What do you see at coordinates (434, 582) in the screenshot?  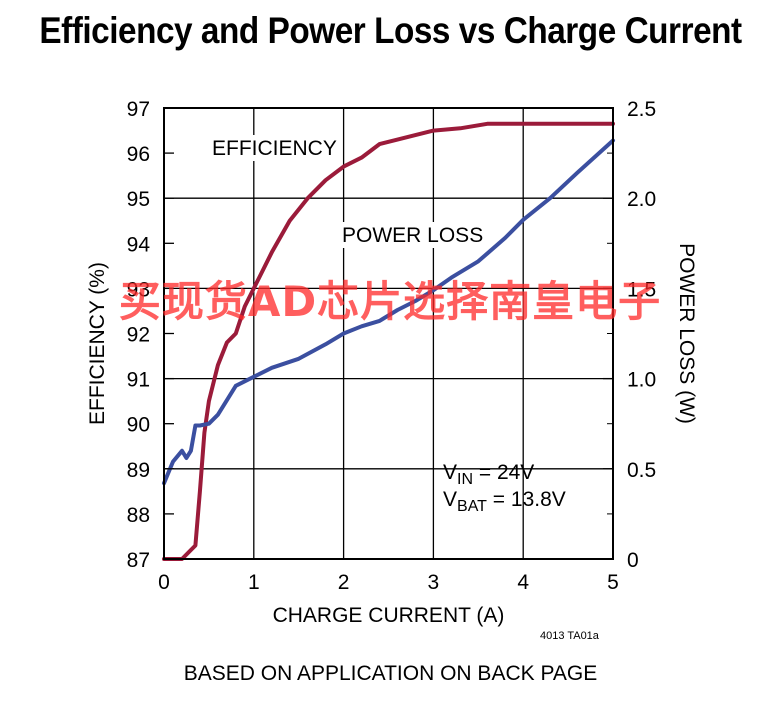 I see `x-tick-label: 3` at bounding box center [434, 582].